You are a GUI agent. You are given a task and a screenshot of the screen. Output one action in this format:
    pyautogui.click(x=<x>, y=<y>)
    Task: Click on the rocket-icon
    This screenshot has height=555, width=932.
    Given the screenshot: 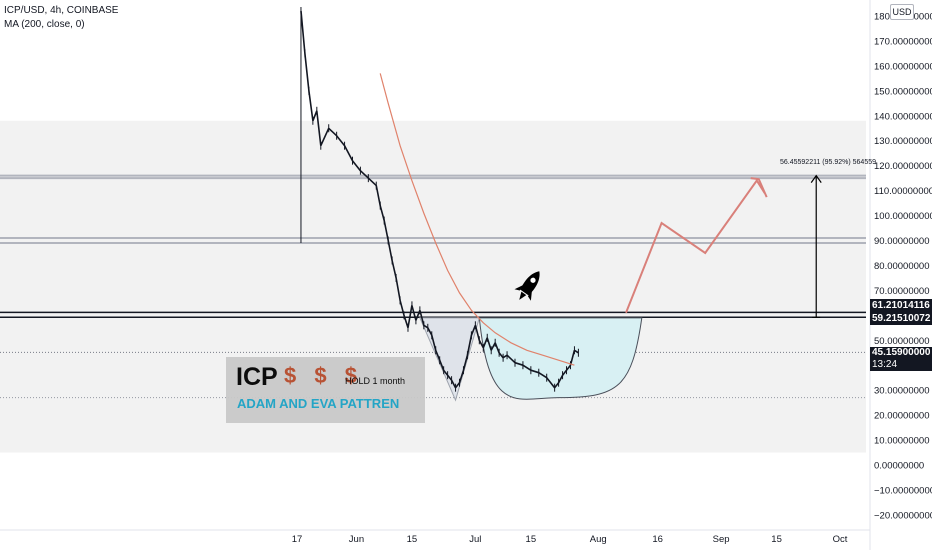 What is the action you would take?
    pyautogui.click(x=527, y=286)
    